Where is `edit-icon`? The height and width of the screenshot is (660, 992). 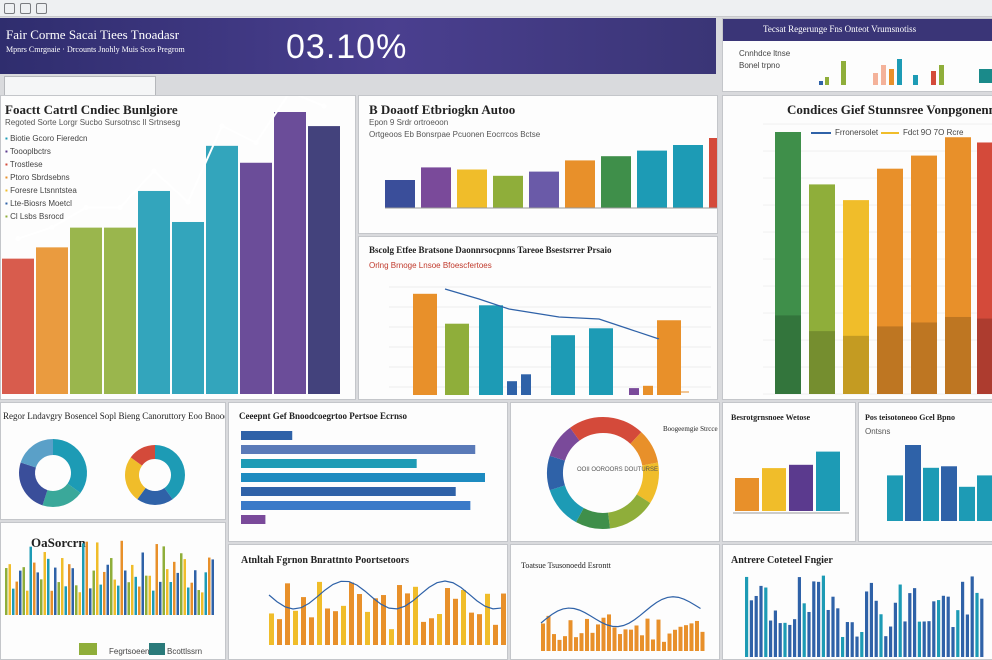
edit-icon is located at coordinates (41, 8).